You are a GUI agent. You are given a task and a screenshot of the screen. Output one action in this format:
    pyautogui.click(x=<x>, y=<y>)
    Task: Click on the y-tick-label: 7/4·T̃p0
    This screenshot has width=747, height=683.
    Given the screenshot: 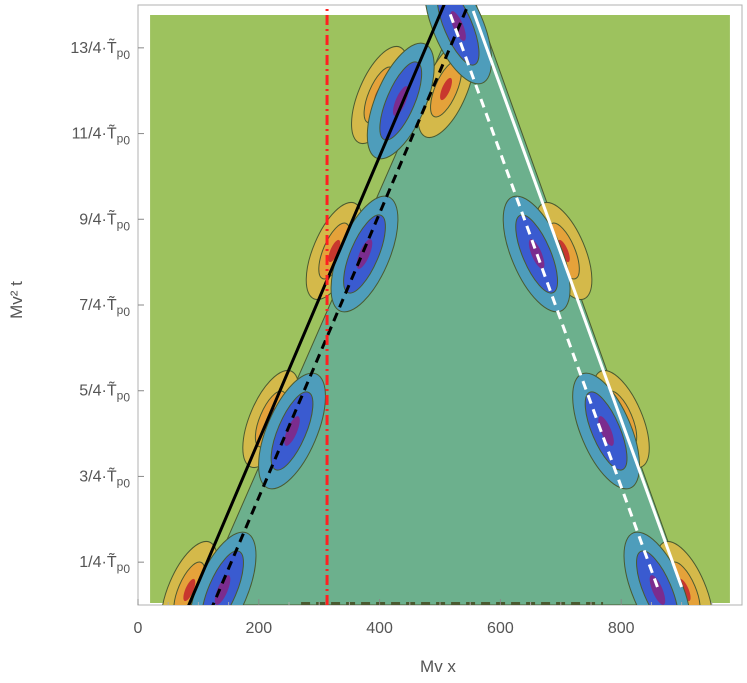 What is the action you would take?
    pyautogui.click(x=104, y=306)
    